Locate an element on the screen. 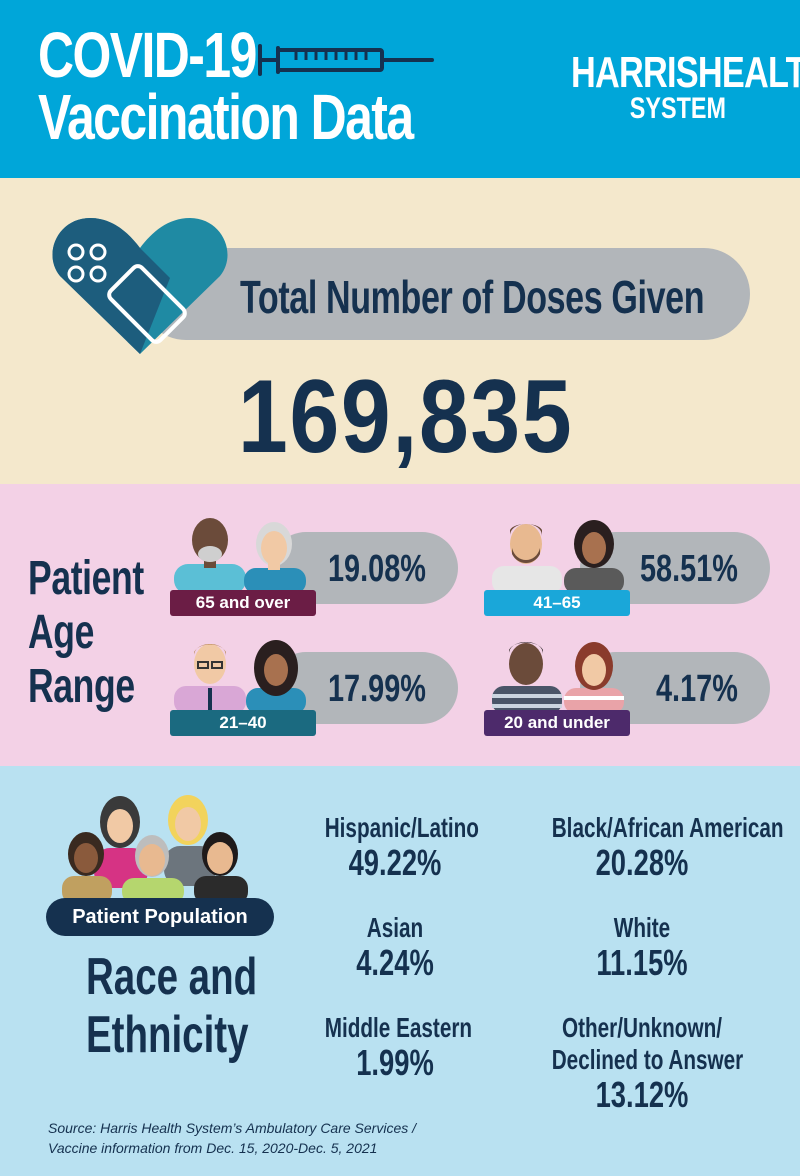  age-title-line-3: Range is located at coordinates (81, 686).